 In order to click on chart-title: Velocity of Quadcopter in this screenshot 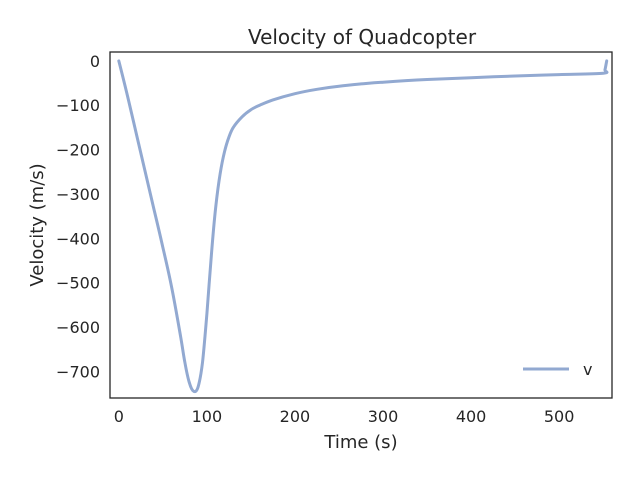, I will do `click(362, 37)`.